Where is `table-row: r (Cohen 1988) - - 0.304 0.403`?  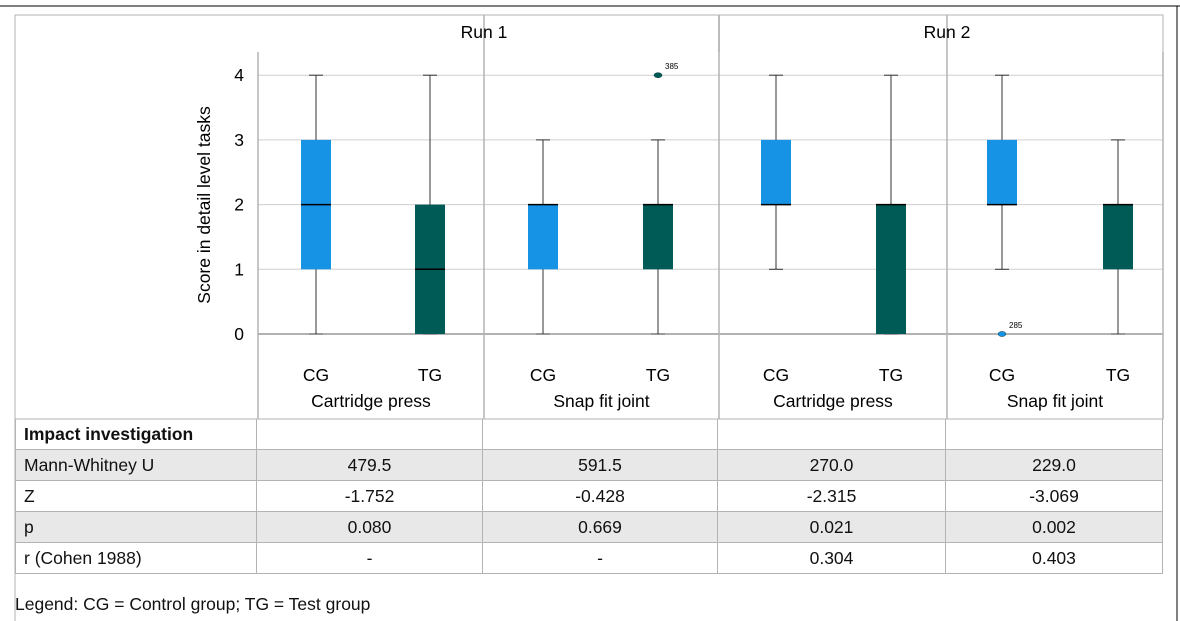
table-row: r (Cohen 1988) - - 0.304 0.403 is located at coordinates (589, 558).